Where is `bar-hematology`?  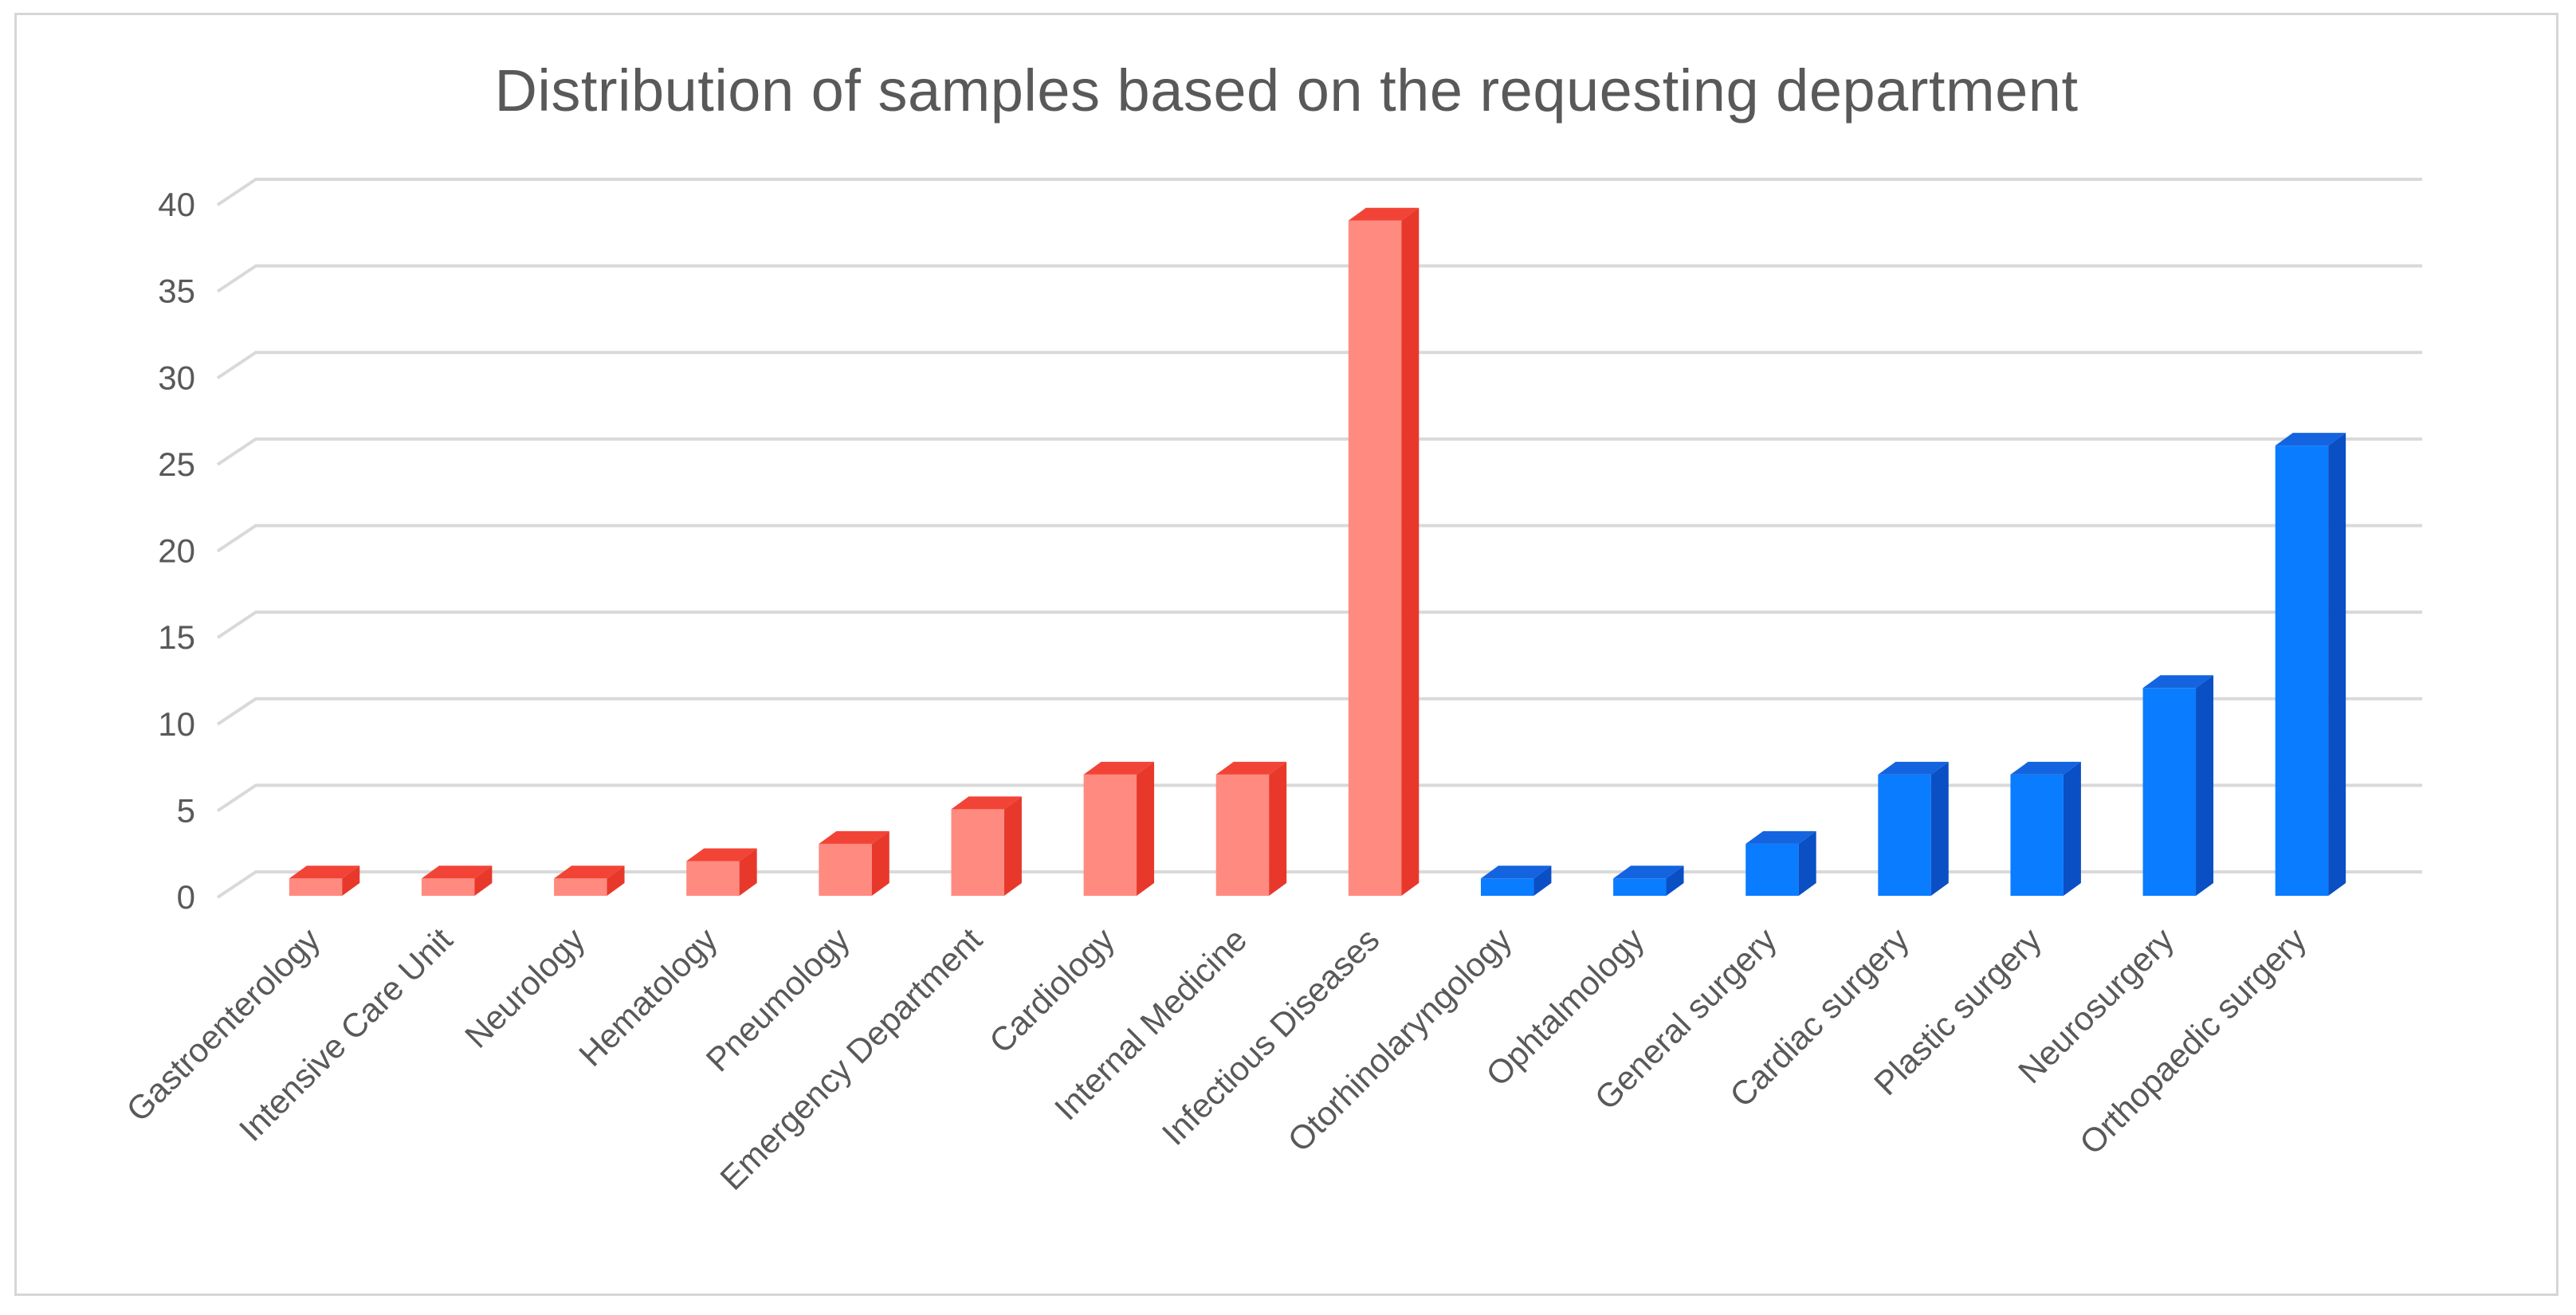
bar-hematology is located at coordinates (721, 872).